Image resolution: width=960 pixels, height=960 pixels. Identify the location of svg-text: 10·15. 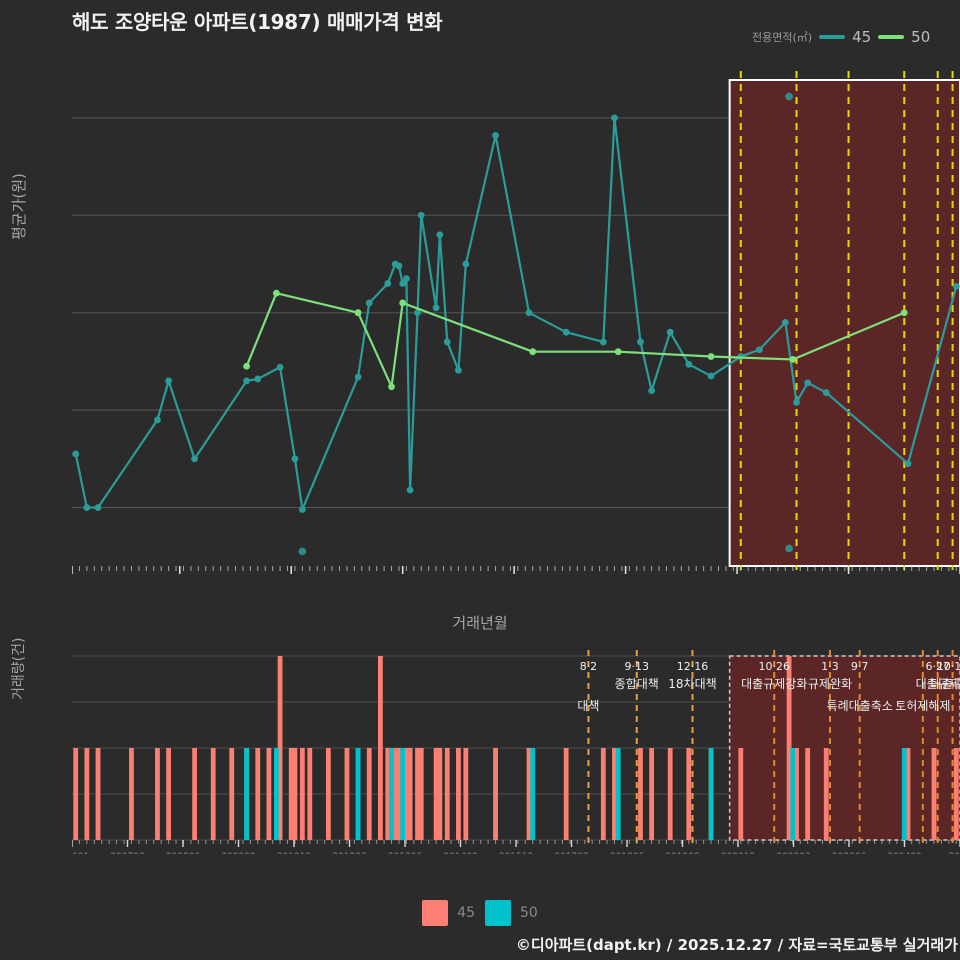
(948, 666).